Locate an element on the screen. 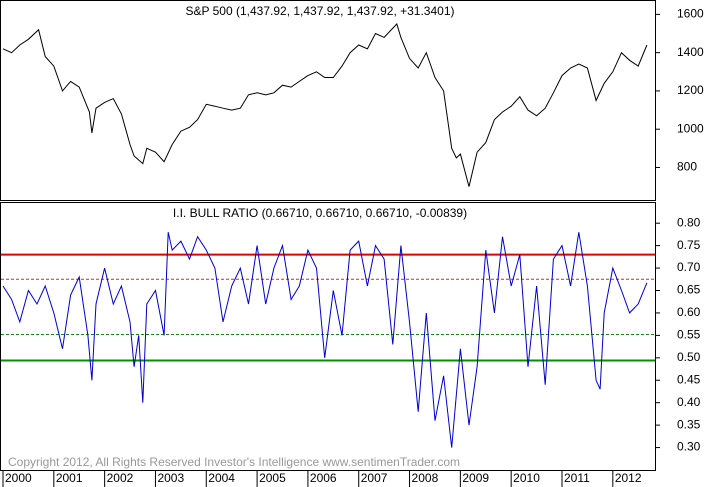 The width and height of the screenshot is (705, 487). x-tick-label: 2001 is located at coordinates (69, 478).